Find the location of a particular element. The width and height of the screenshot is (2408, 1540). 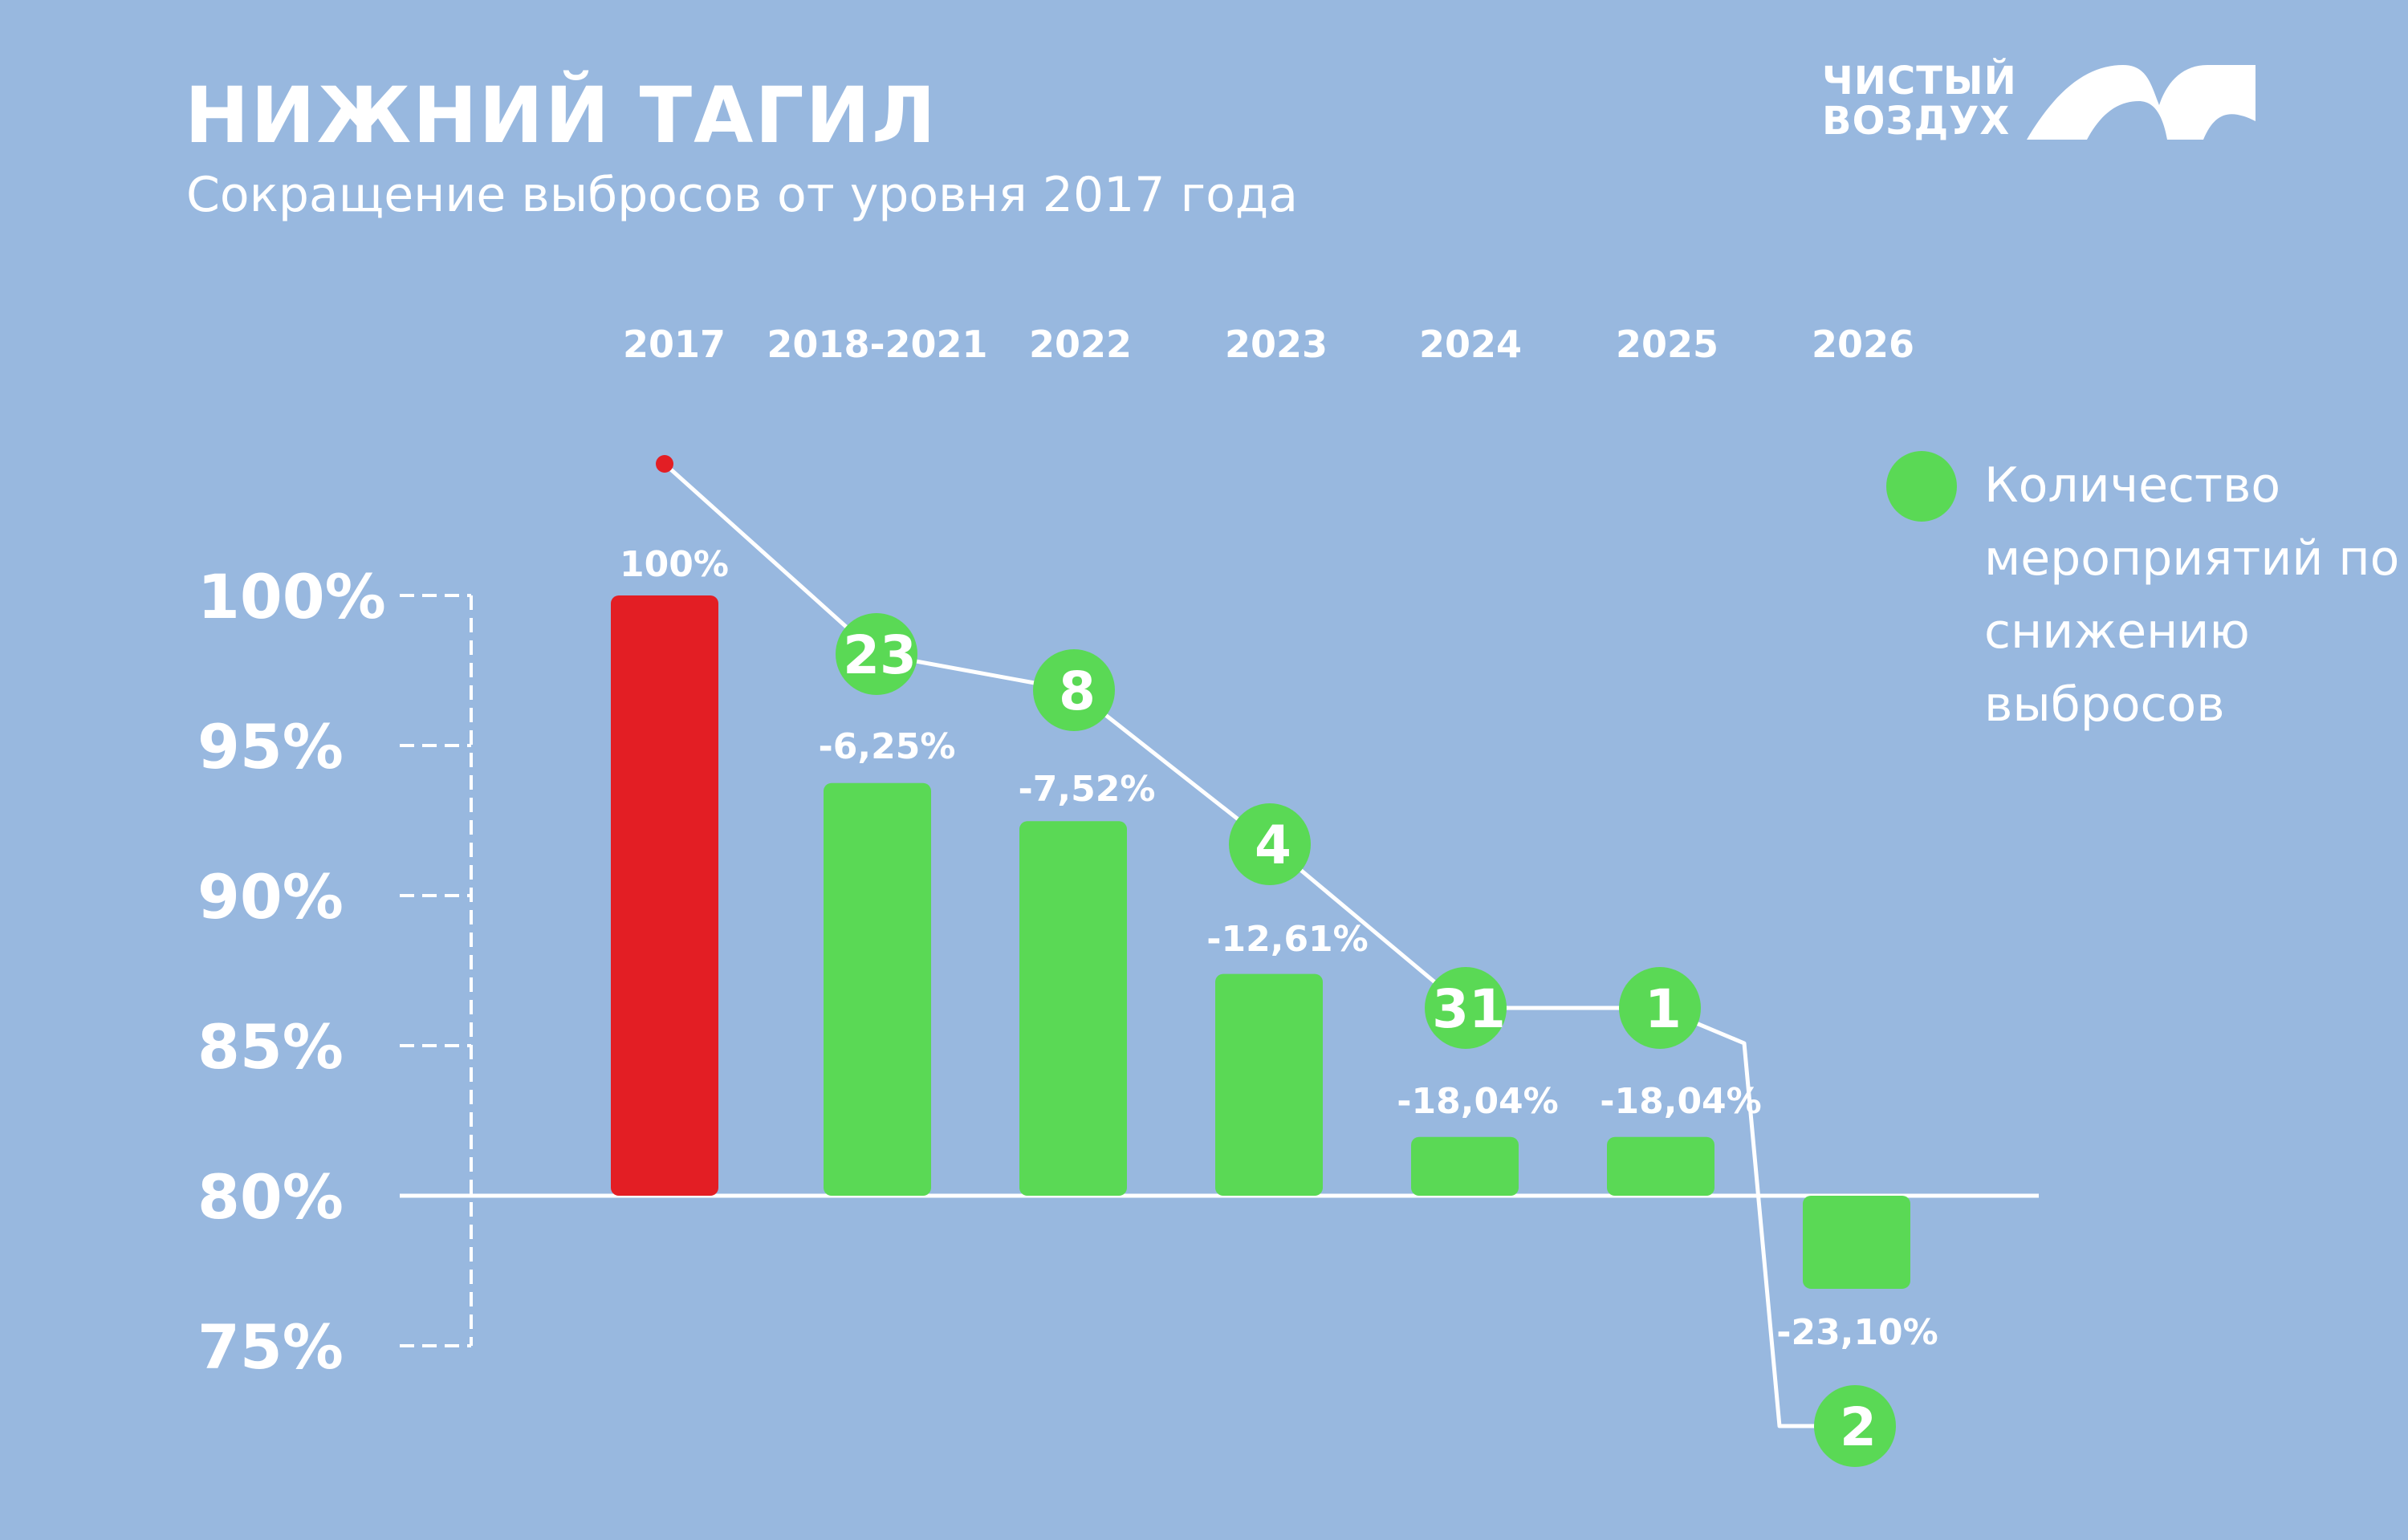

category-label: 2025 is located at coordinates (1668, 344).